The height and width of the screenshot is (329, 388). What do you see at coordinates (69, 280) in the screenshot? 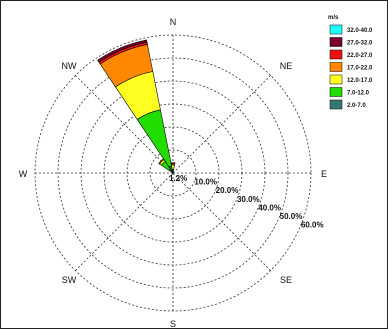
I see `direction-label-sw: SW` at bounding box center [69, 280].